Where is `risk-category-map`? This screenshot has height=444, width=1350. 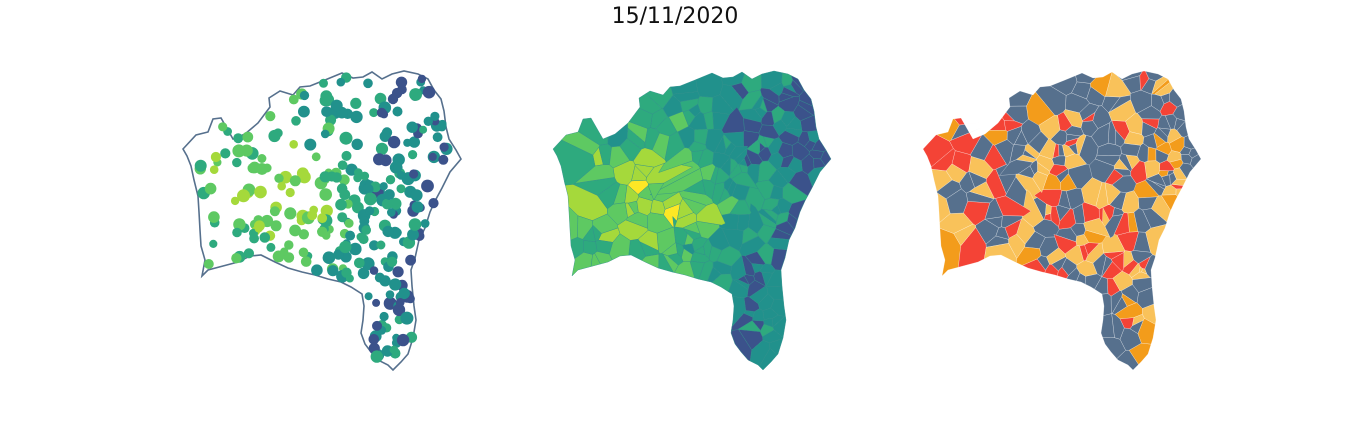
risk-category-map is located at coordinates (1062, 220).